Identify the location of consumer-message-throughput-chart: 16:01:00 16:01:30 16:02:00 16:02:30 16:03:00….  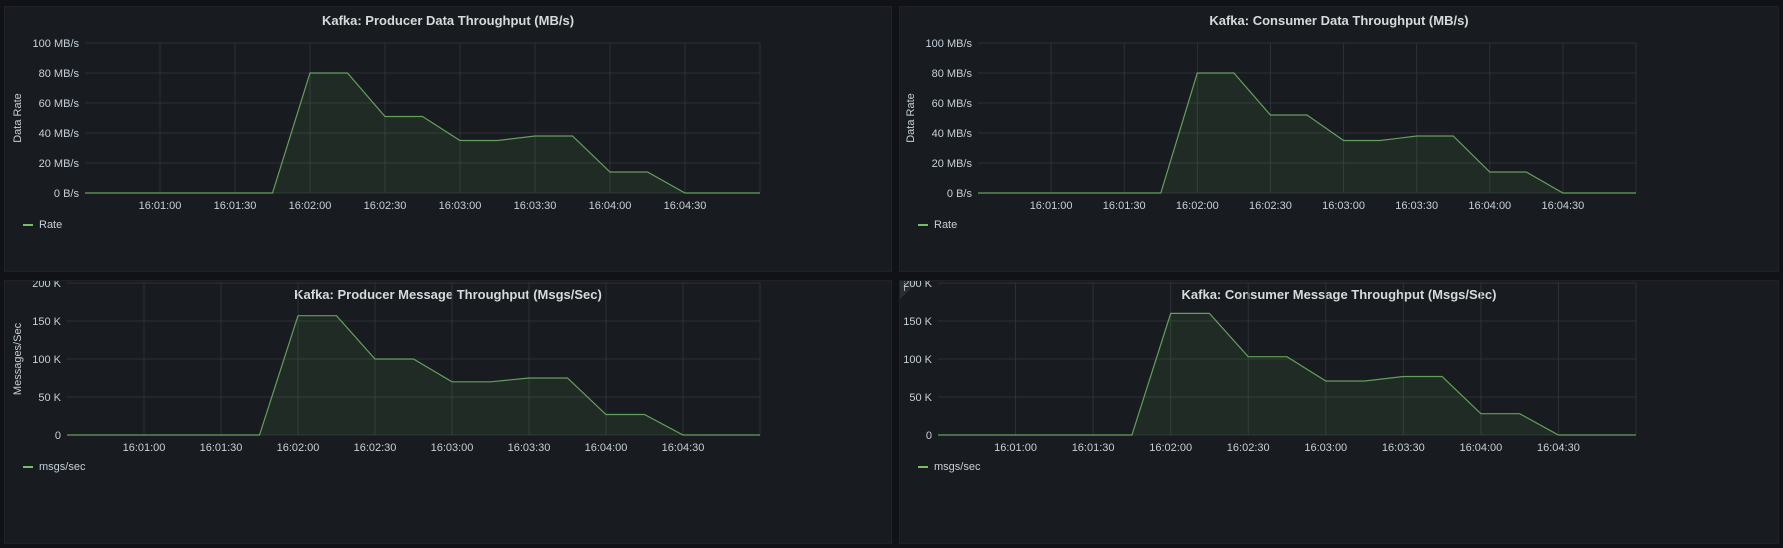
(1270, 367).